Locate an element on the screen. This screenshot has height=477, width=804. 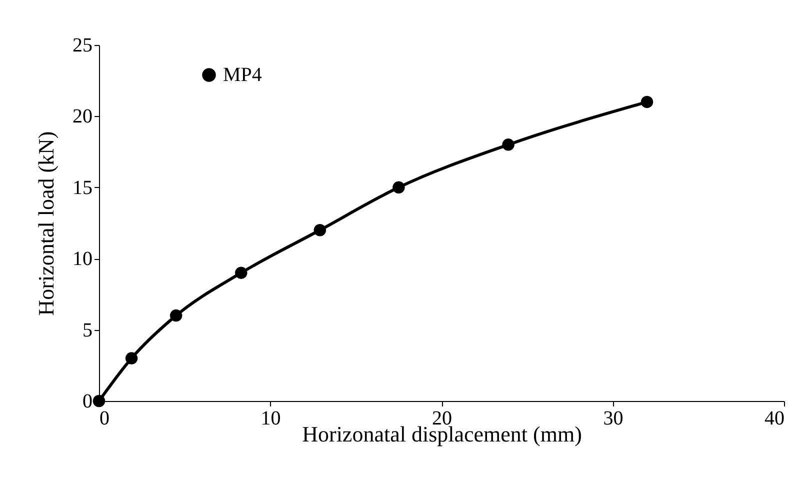
legend-label: MP4 is located at coordinates (242, 75).